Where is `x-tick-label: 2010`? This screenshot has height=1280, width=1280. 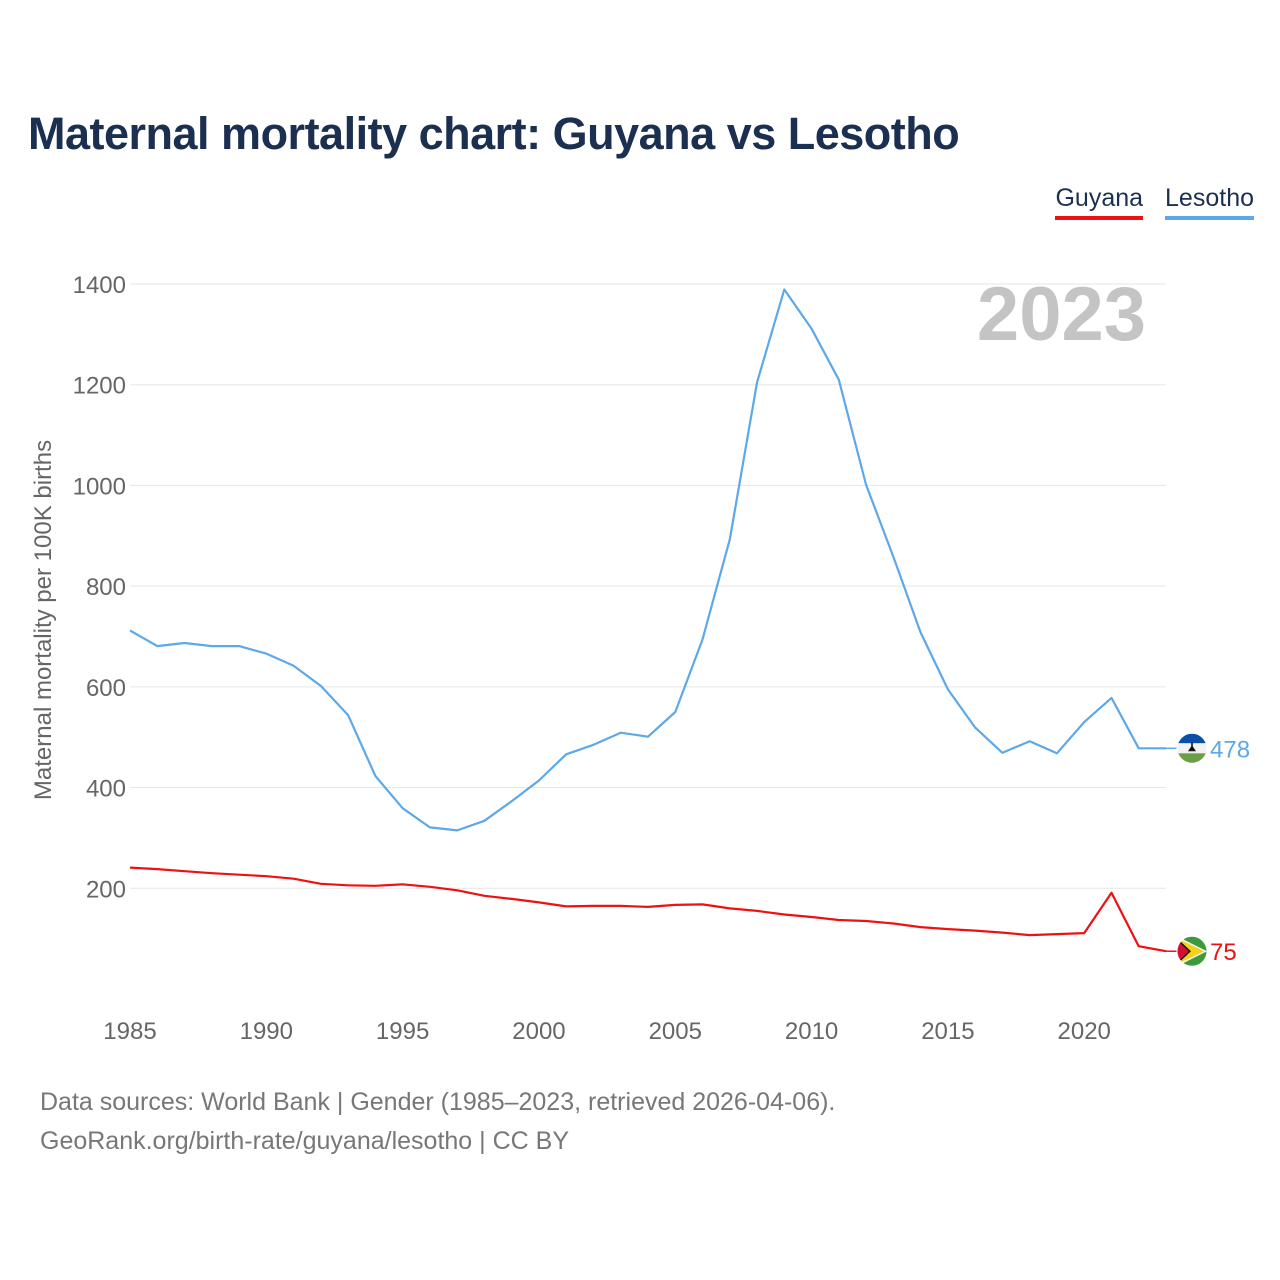 x-tick-label: 2010 is located at coordinates (811, 1031).